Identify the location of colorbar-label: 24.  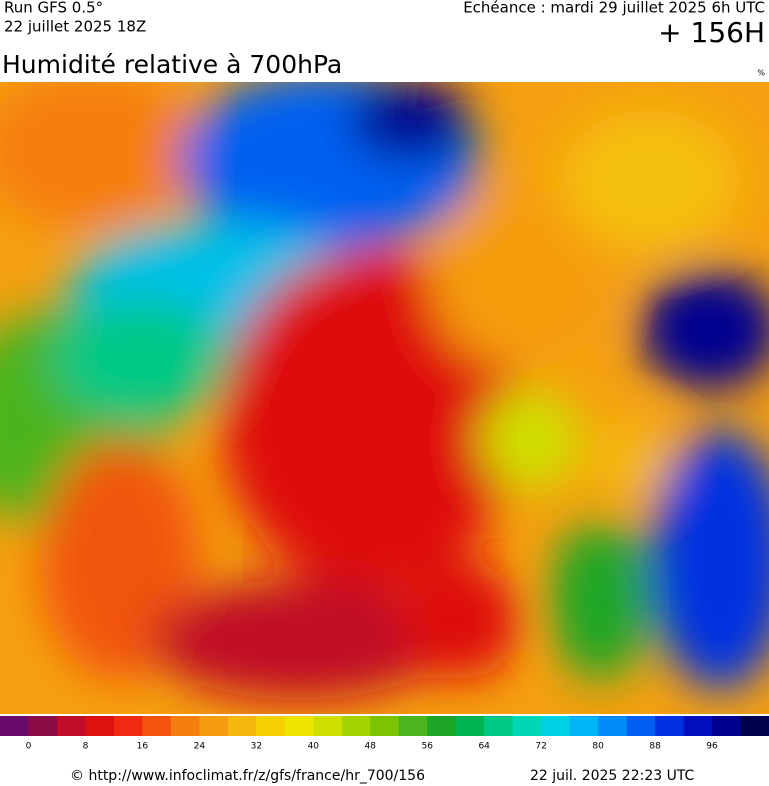
(200, 747).